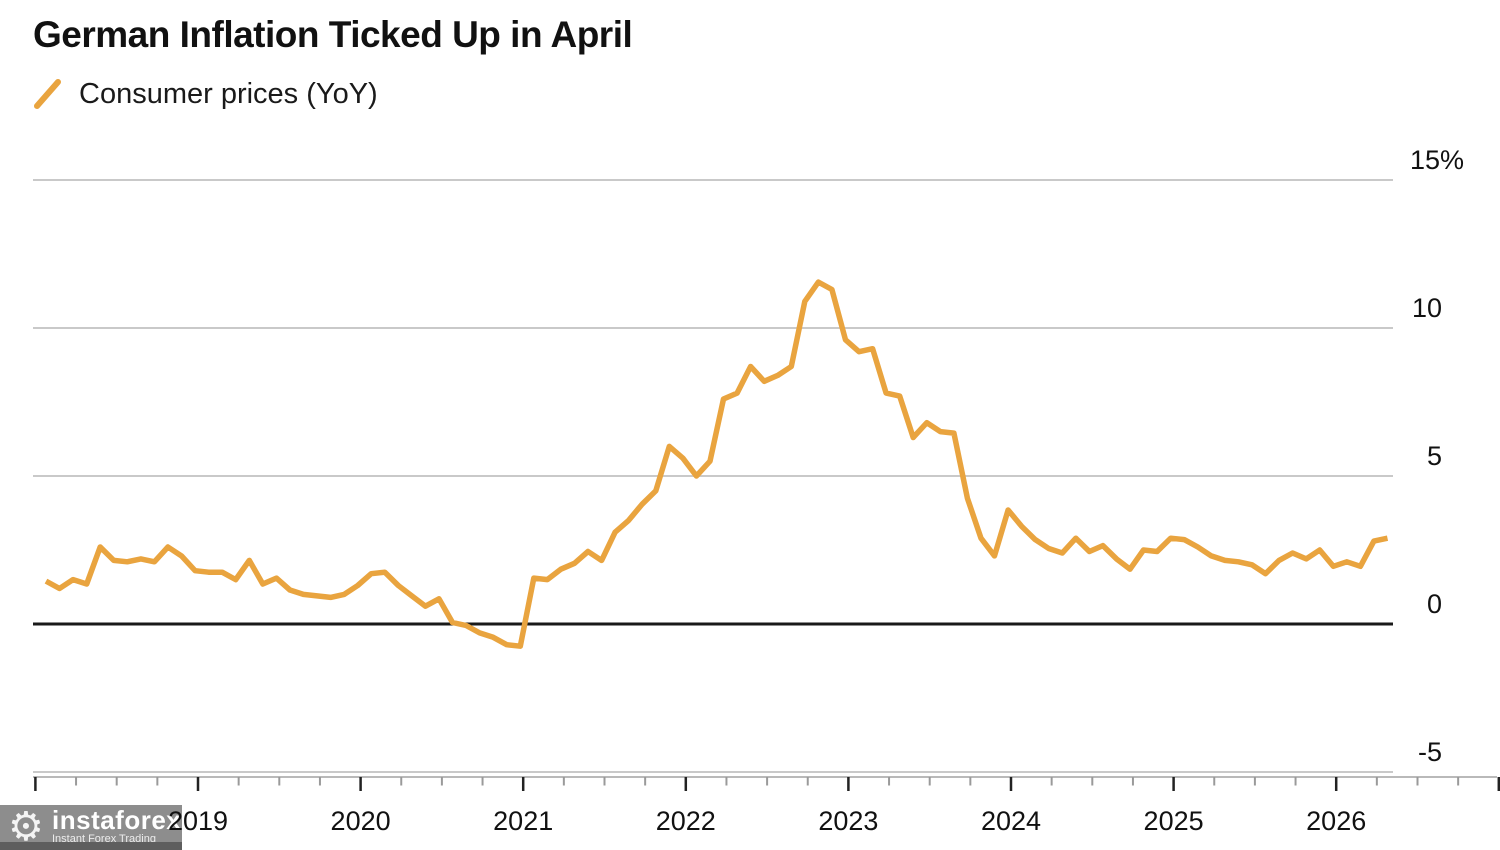 This screenshot has width=1500, height=850. What do you see at coordinates (1434, 456) in the screenshot?
I see `y-axis-label: 5` at bounding box center [1434, 456].